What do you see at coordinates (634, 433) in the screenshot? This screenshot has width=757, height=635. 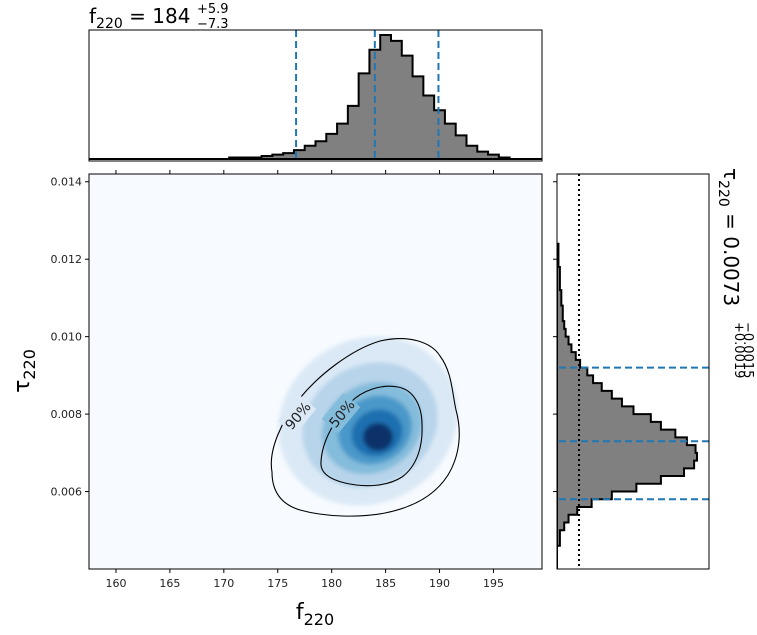 I see `marginal-tau220-quantiles` at bounding box center [634, 433].